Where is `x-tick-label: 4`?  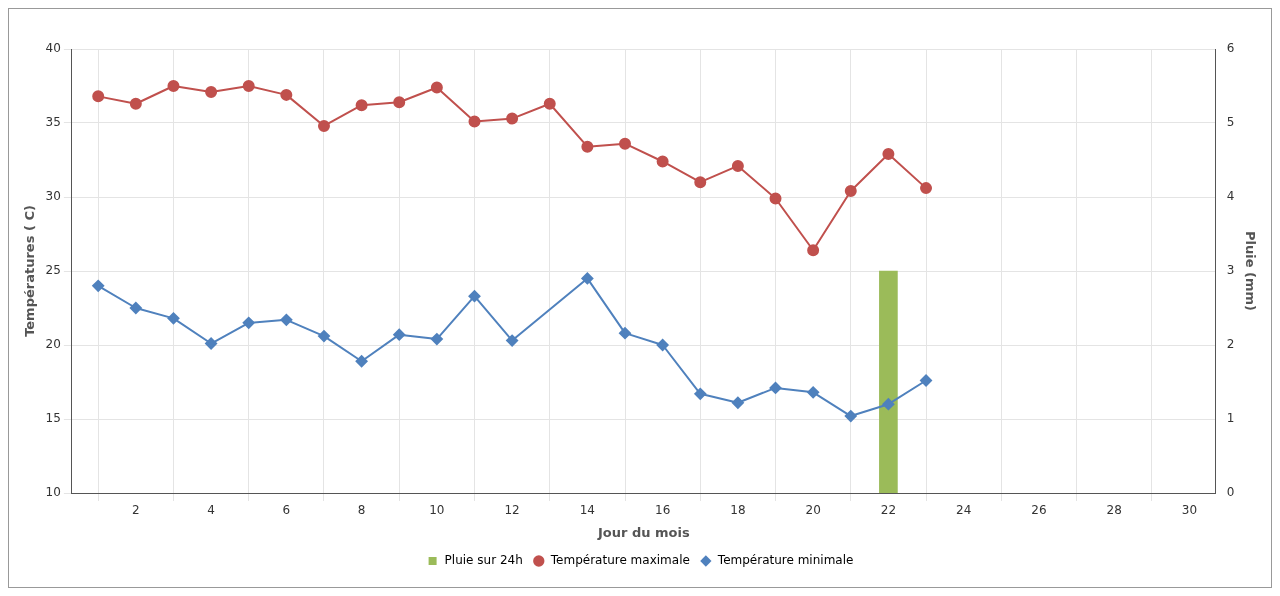
x-tick-label: 4 is located at coordinates (211, 510).